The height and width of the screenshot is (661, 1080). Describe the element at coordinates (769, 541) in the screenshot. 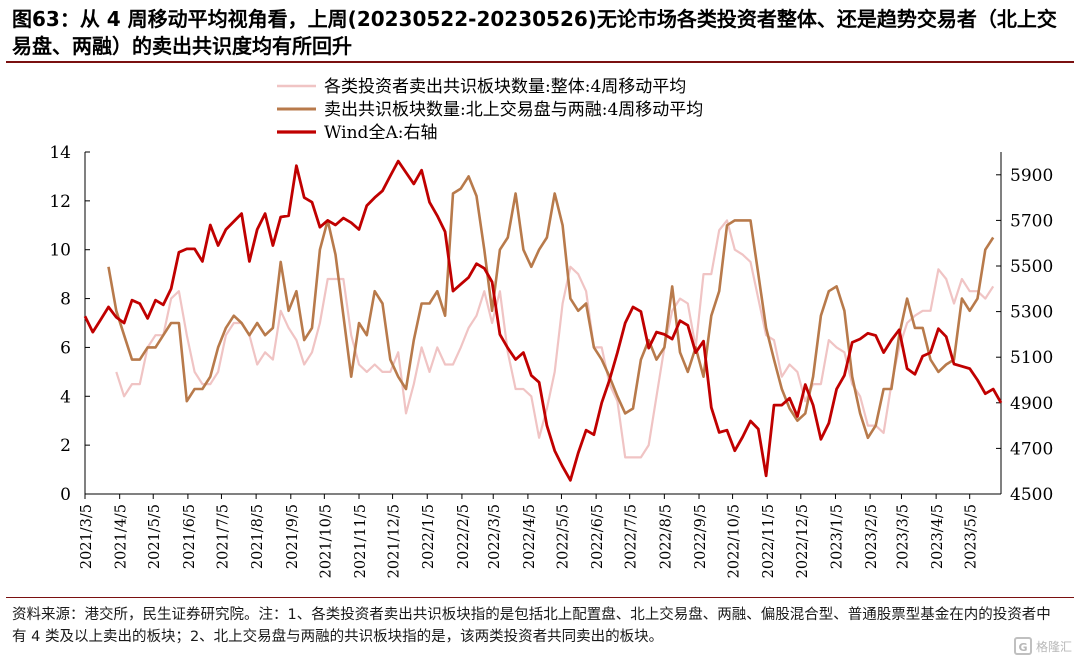

I see `x-tick-label: 2022/11/5` at that location.